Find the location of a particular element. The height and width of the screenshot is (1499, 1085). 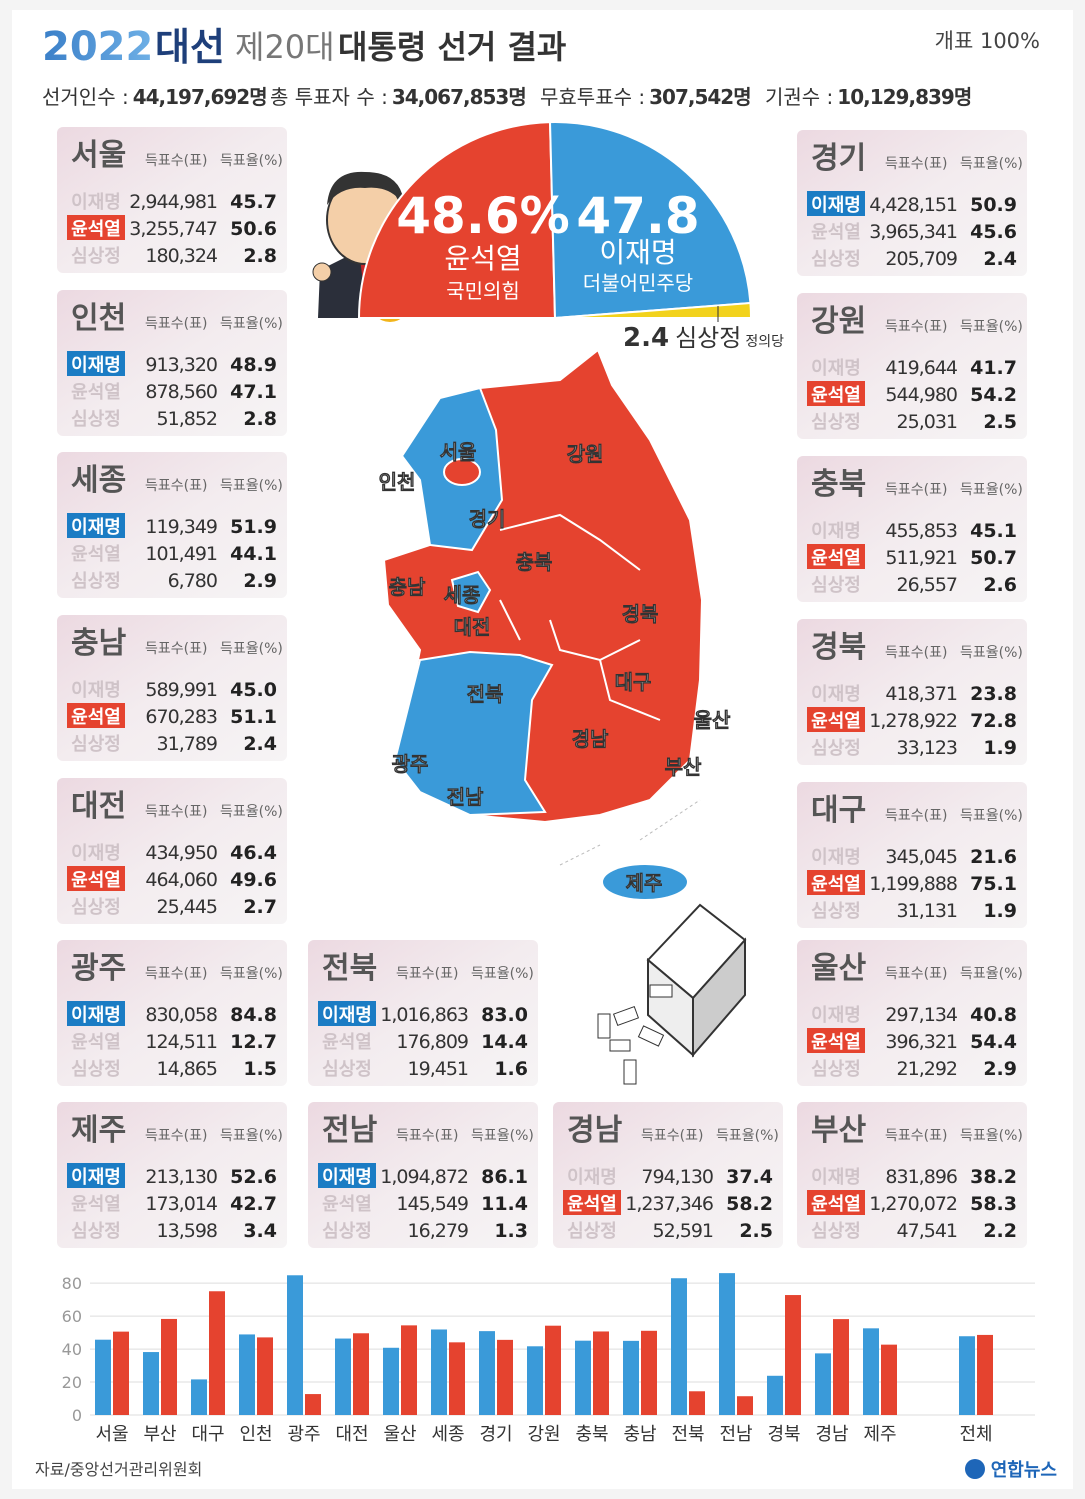

vote-count: 52,591 is located at coordinates (683, 1231).